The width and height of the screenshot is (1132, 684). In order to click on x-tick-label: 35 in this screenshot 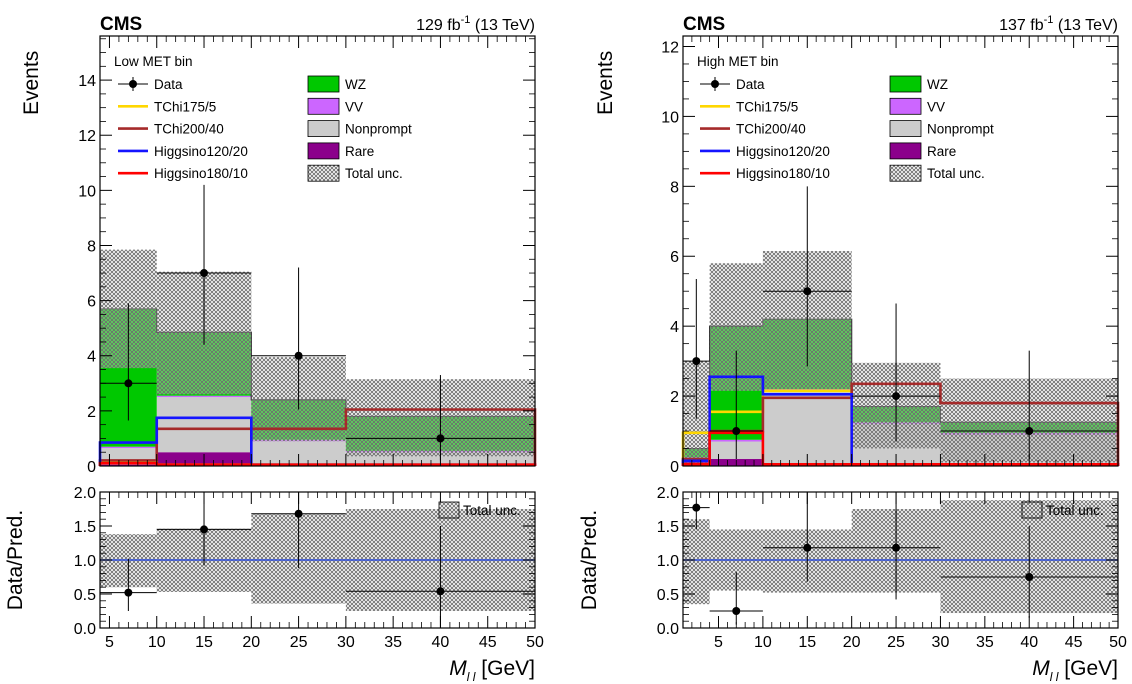, I will do `click(393, 642)`.